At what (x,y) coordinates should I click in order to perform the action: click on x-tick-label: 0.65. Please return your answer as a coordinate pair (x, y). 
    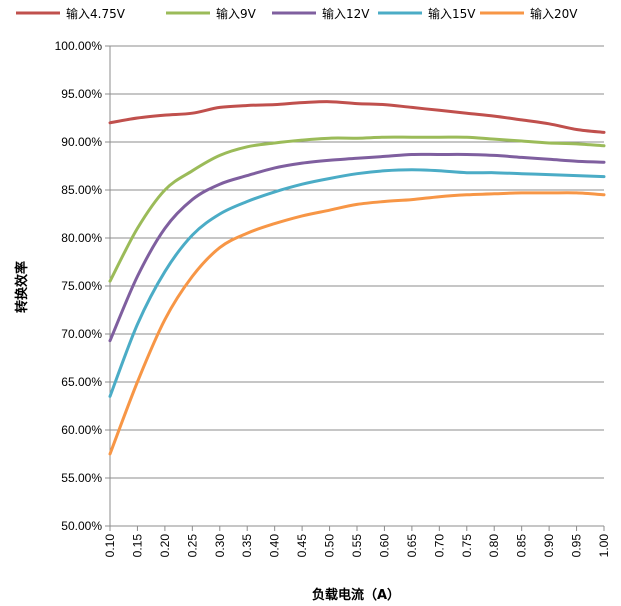
    Looking at the image, I should click on (412, 546).